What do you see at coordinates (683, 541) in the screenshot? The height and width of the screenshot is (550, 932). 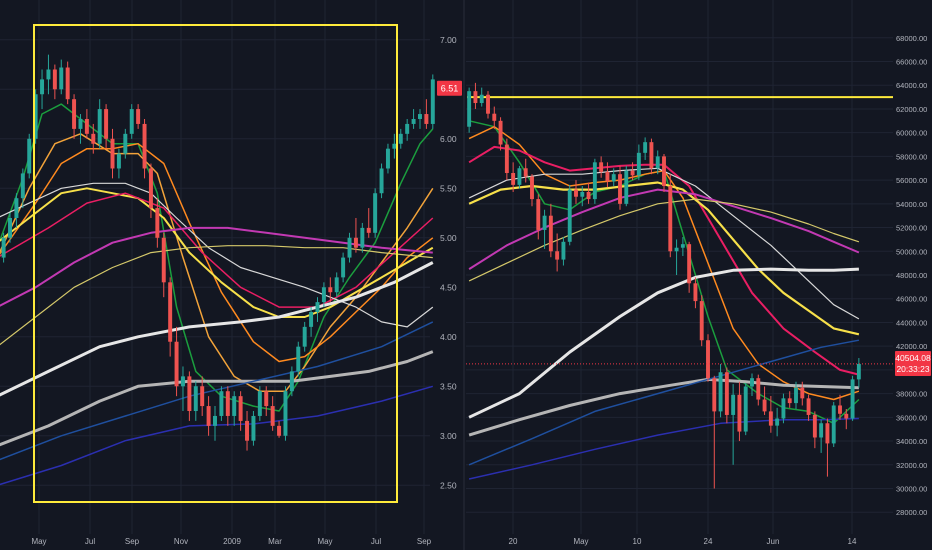 I see `right-time-axis: 20 May 10 24 Jun 14` at bounding box center [683, 541].